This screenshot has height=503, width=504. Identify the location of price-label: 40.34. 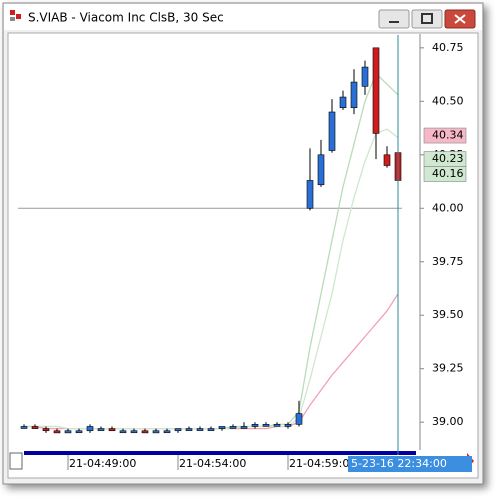
(448, 135).